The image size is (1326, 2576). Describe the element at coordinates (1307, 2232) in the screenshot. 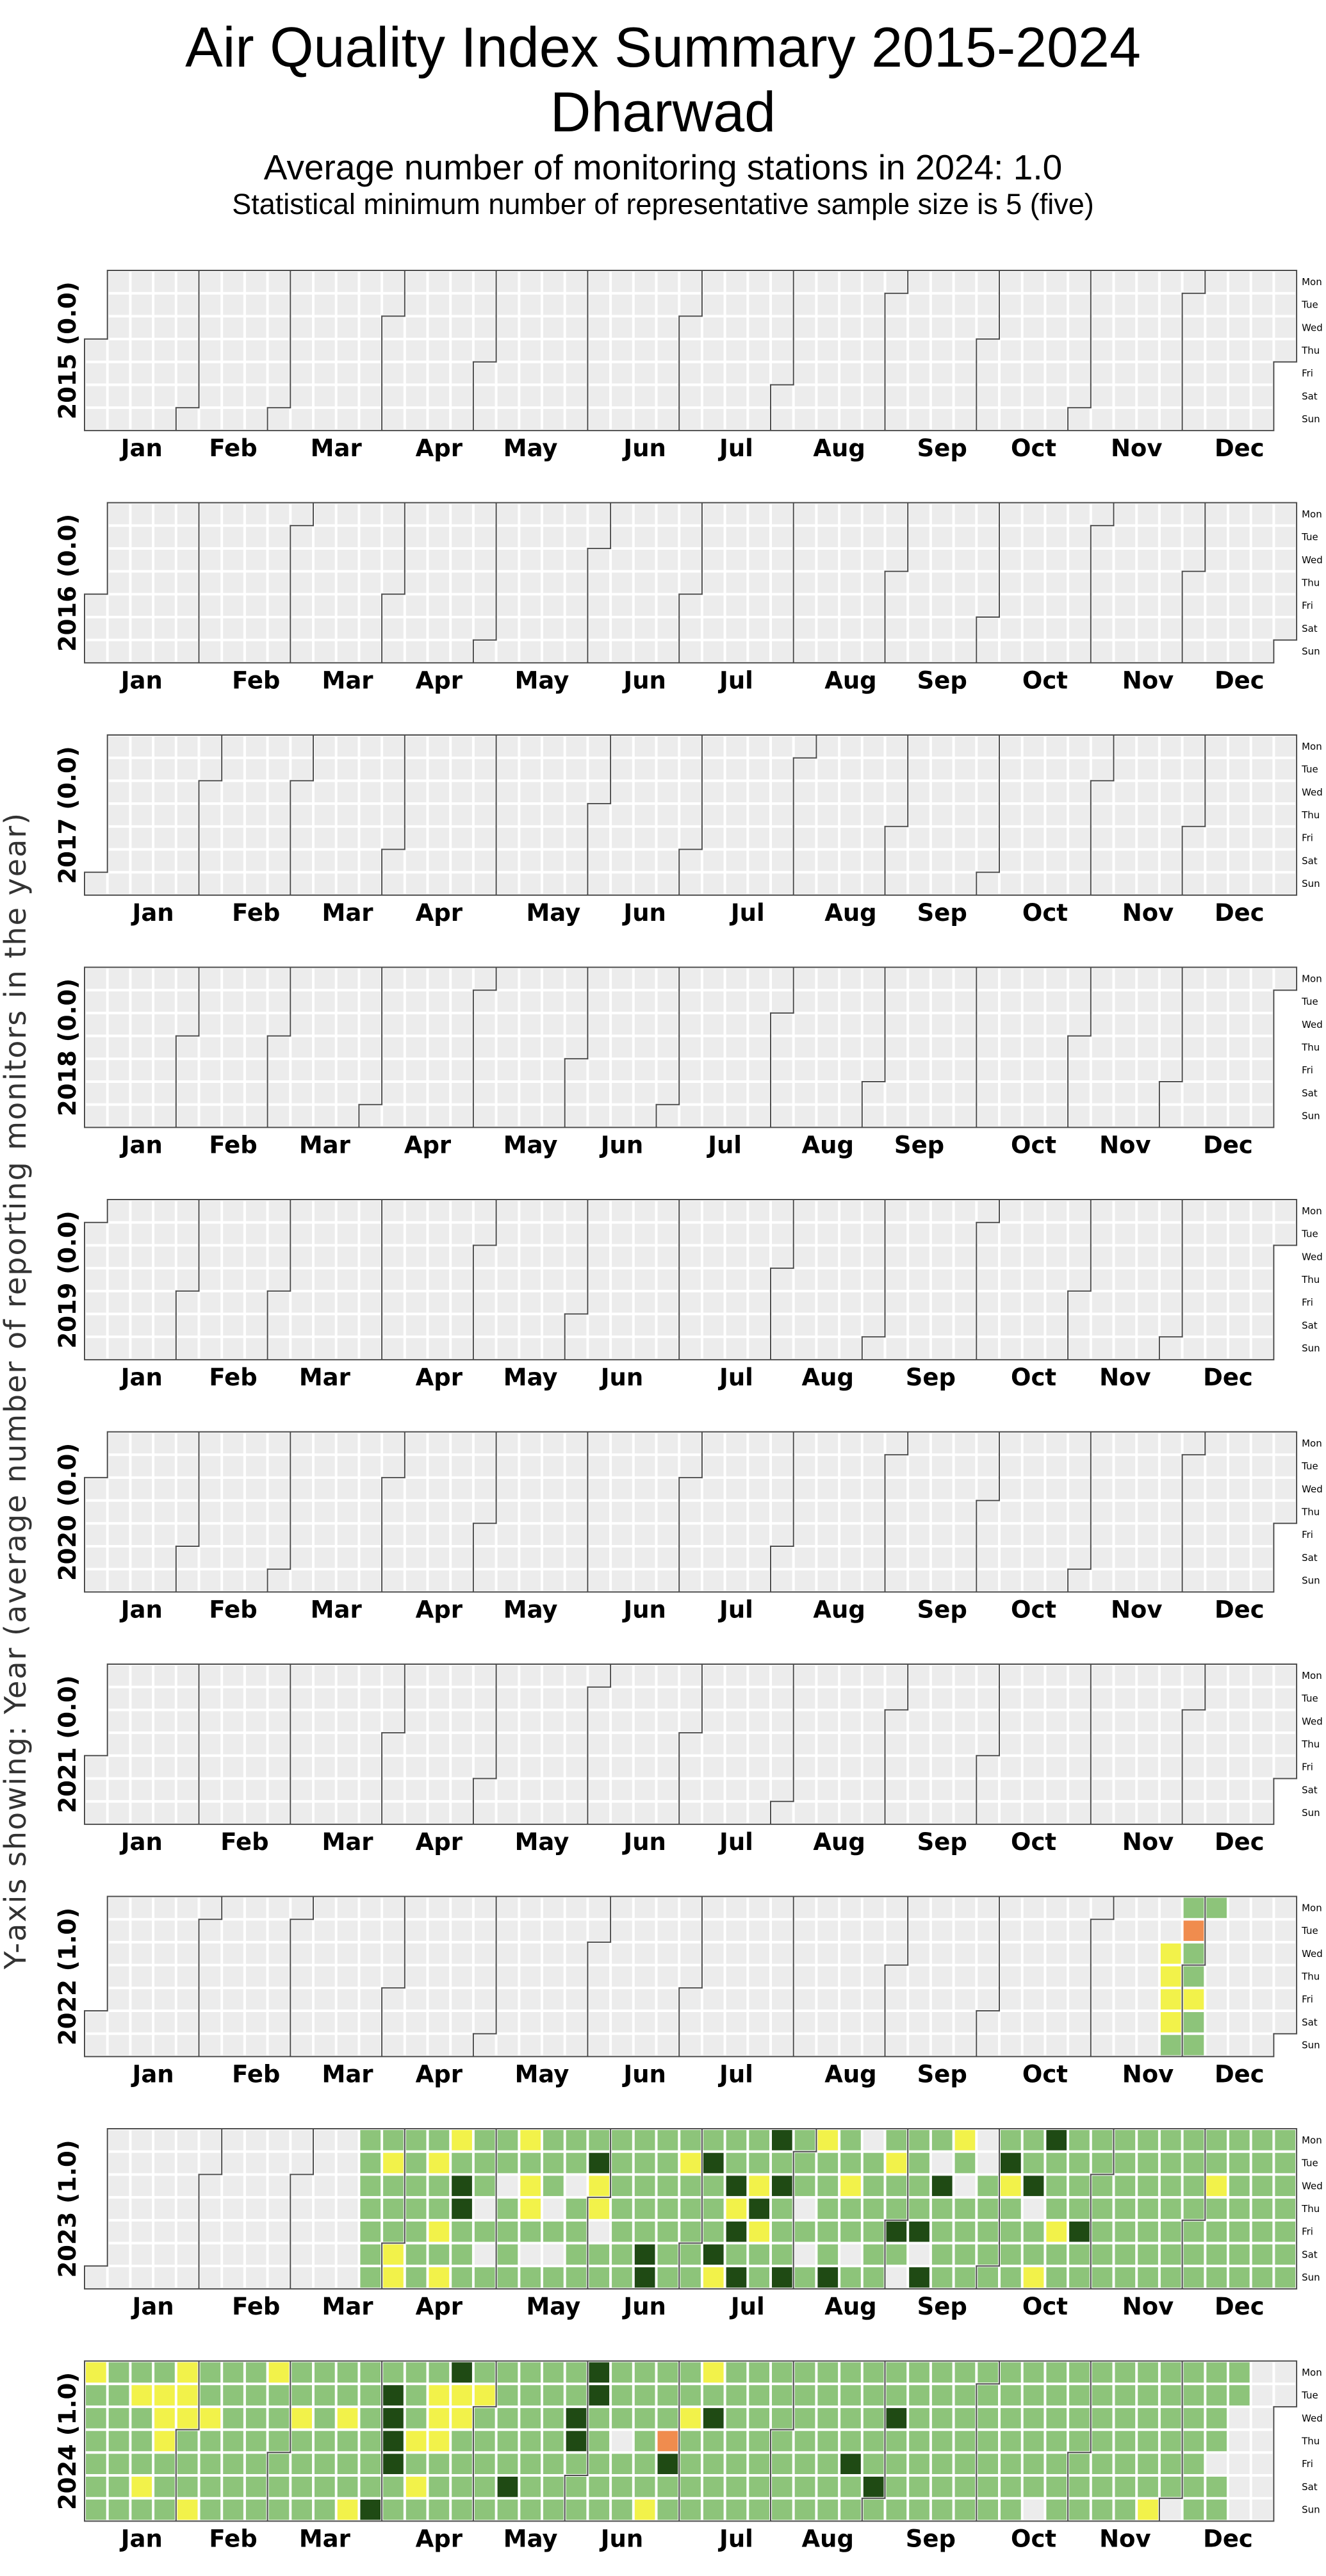

I see `weekday-label-2023-fri: Fri` at that location.